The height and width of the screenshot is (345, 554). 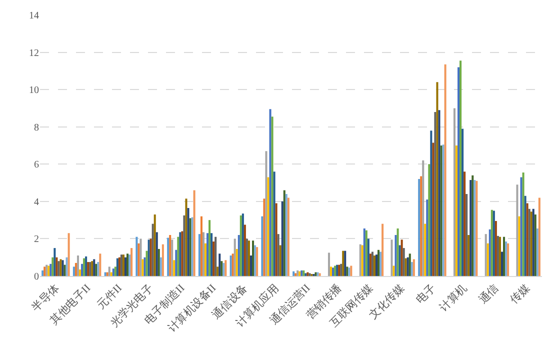 I want to click on x-tick-label: 通信, so click(x=488, y=294).